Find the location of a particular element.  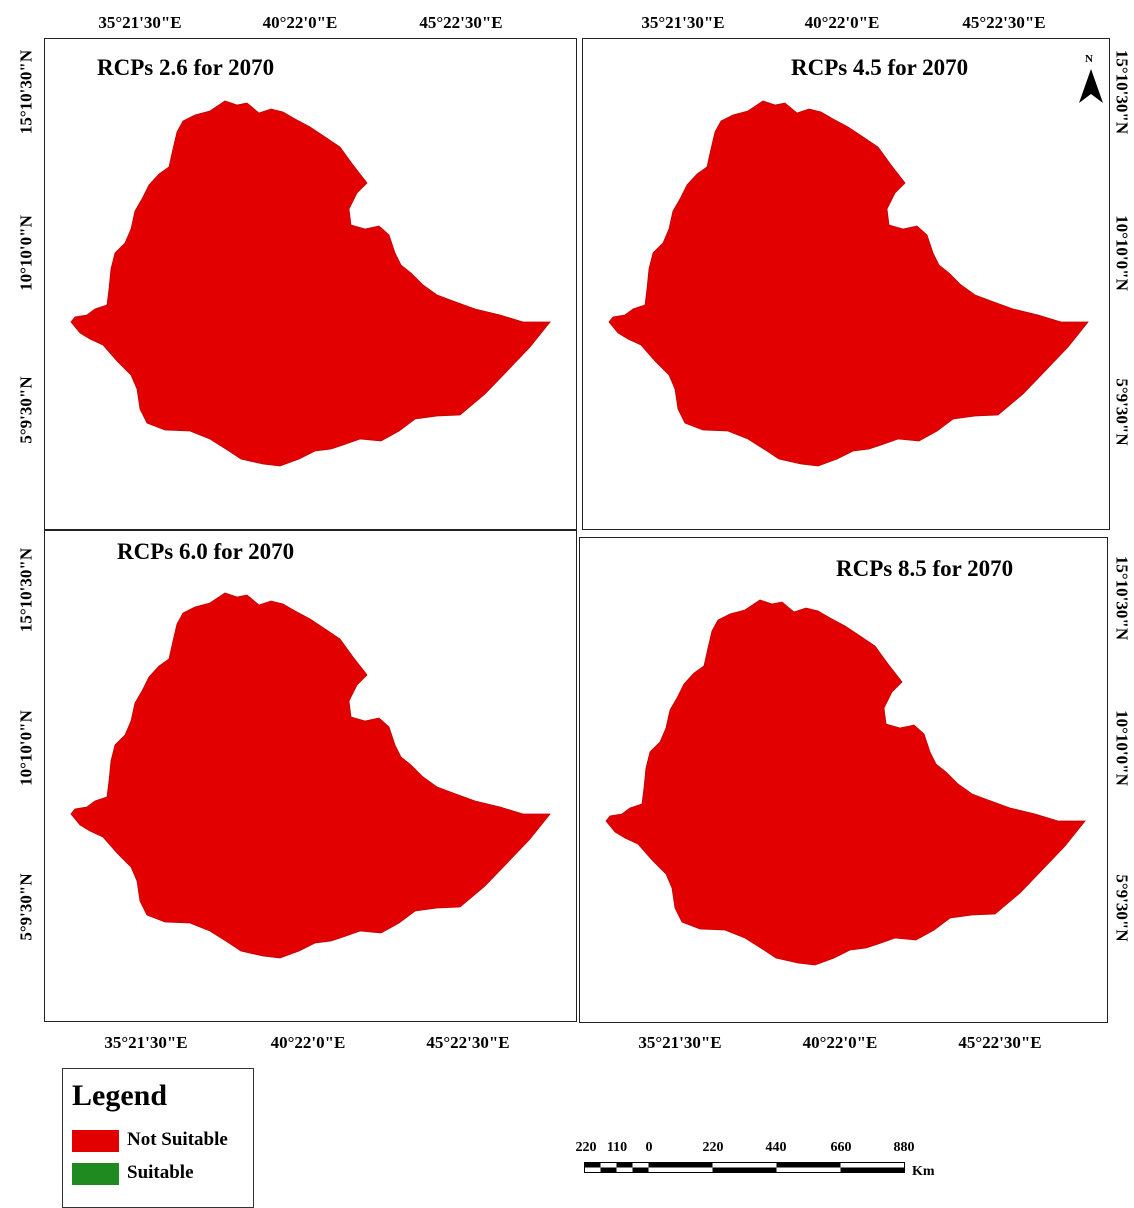

panel-title-rcp45: RCPs 4.5 for 2070 is located at coordinates (880, 67).